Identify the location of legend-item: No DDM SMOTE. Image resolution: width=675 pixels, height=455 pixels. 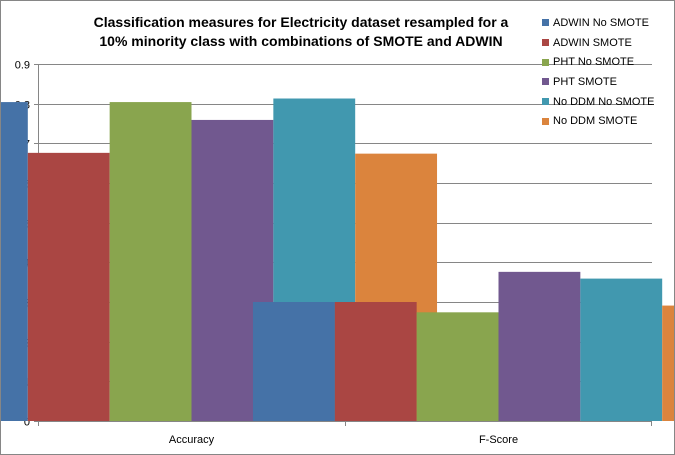
(607, 121).